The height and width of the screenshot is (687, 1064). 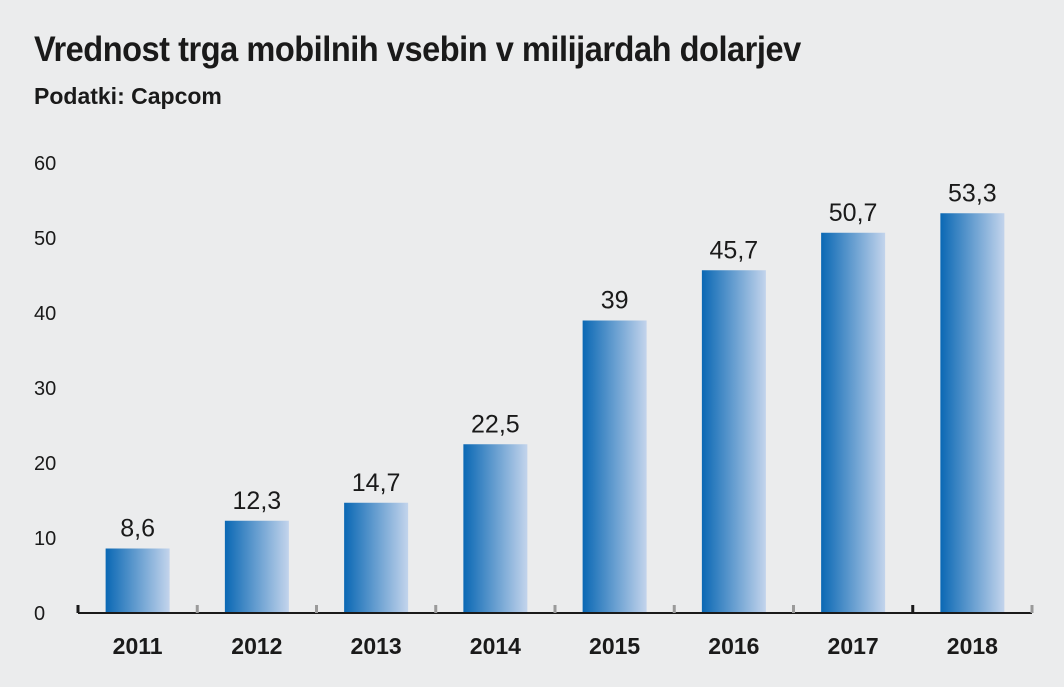 I want to click on x-axis: 2011 2012 2013 2014 2015 2016 2017 2018, so click(x=555, y=632).